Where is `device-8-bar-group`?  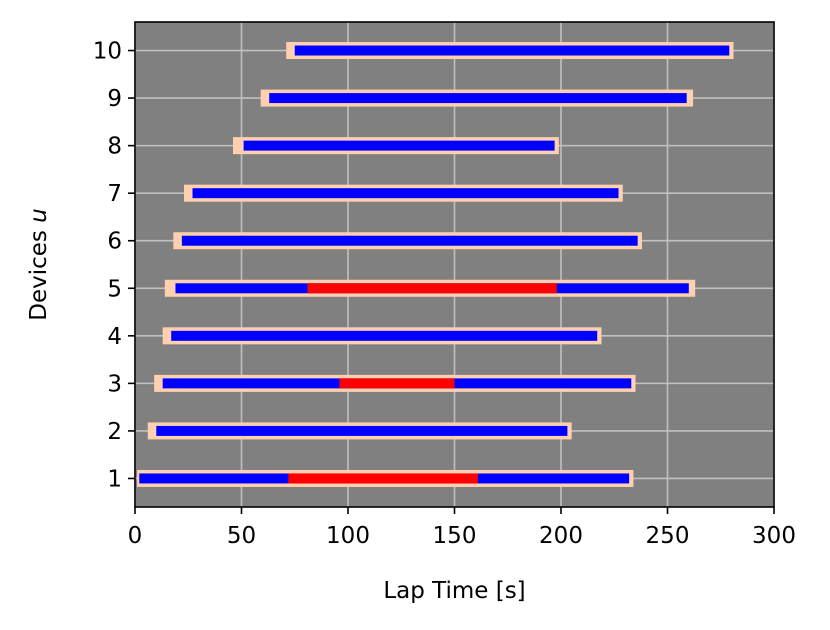
device-8-bar-group is located at coordinates (395, 146).